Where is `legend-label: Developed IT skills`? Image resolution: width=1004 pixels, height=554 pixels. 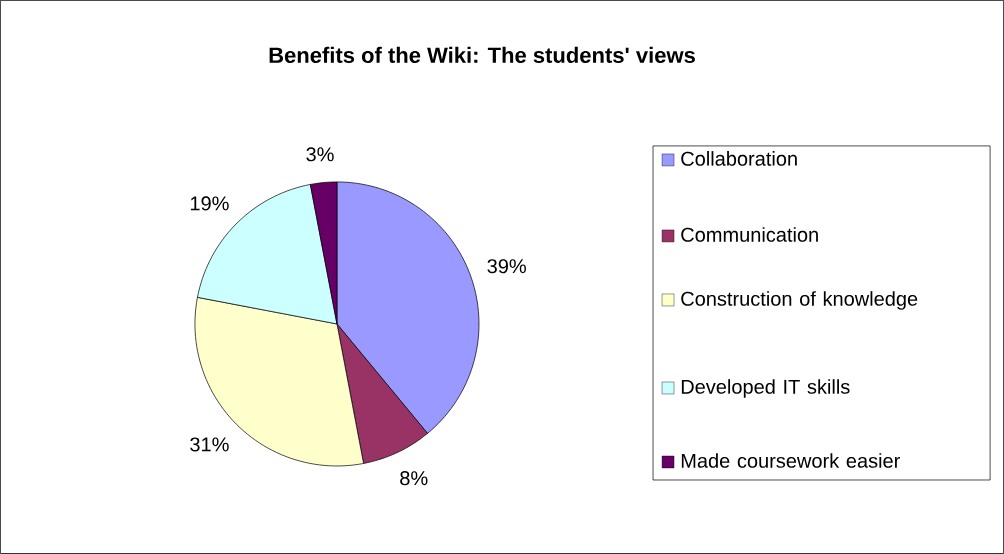
legend-label: Developed IT skills is located at coordinates (765, 388).